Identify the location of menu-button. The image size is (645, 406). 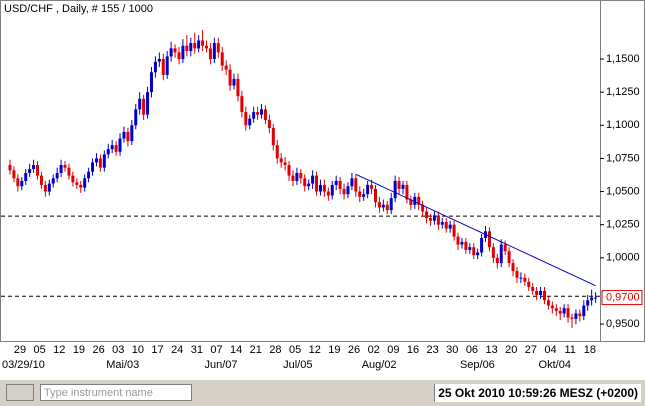
(20, 392).